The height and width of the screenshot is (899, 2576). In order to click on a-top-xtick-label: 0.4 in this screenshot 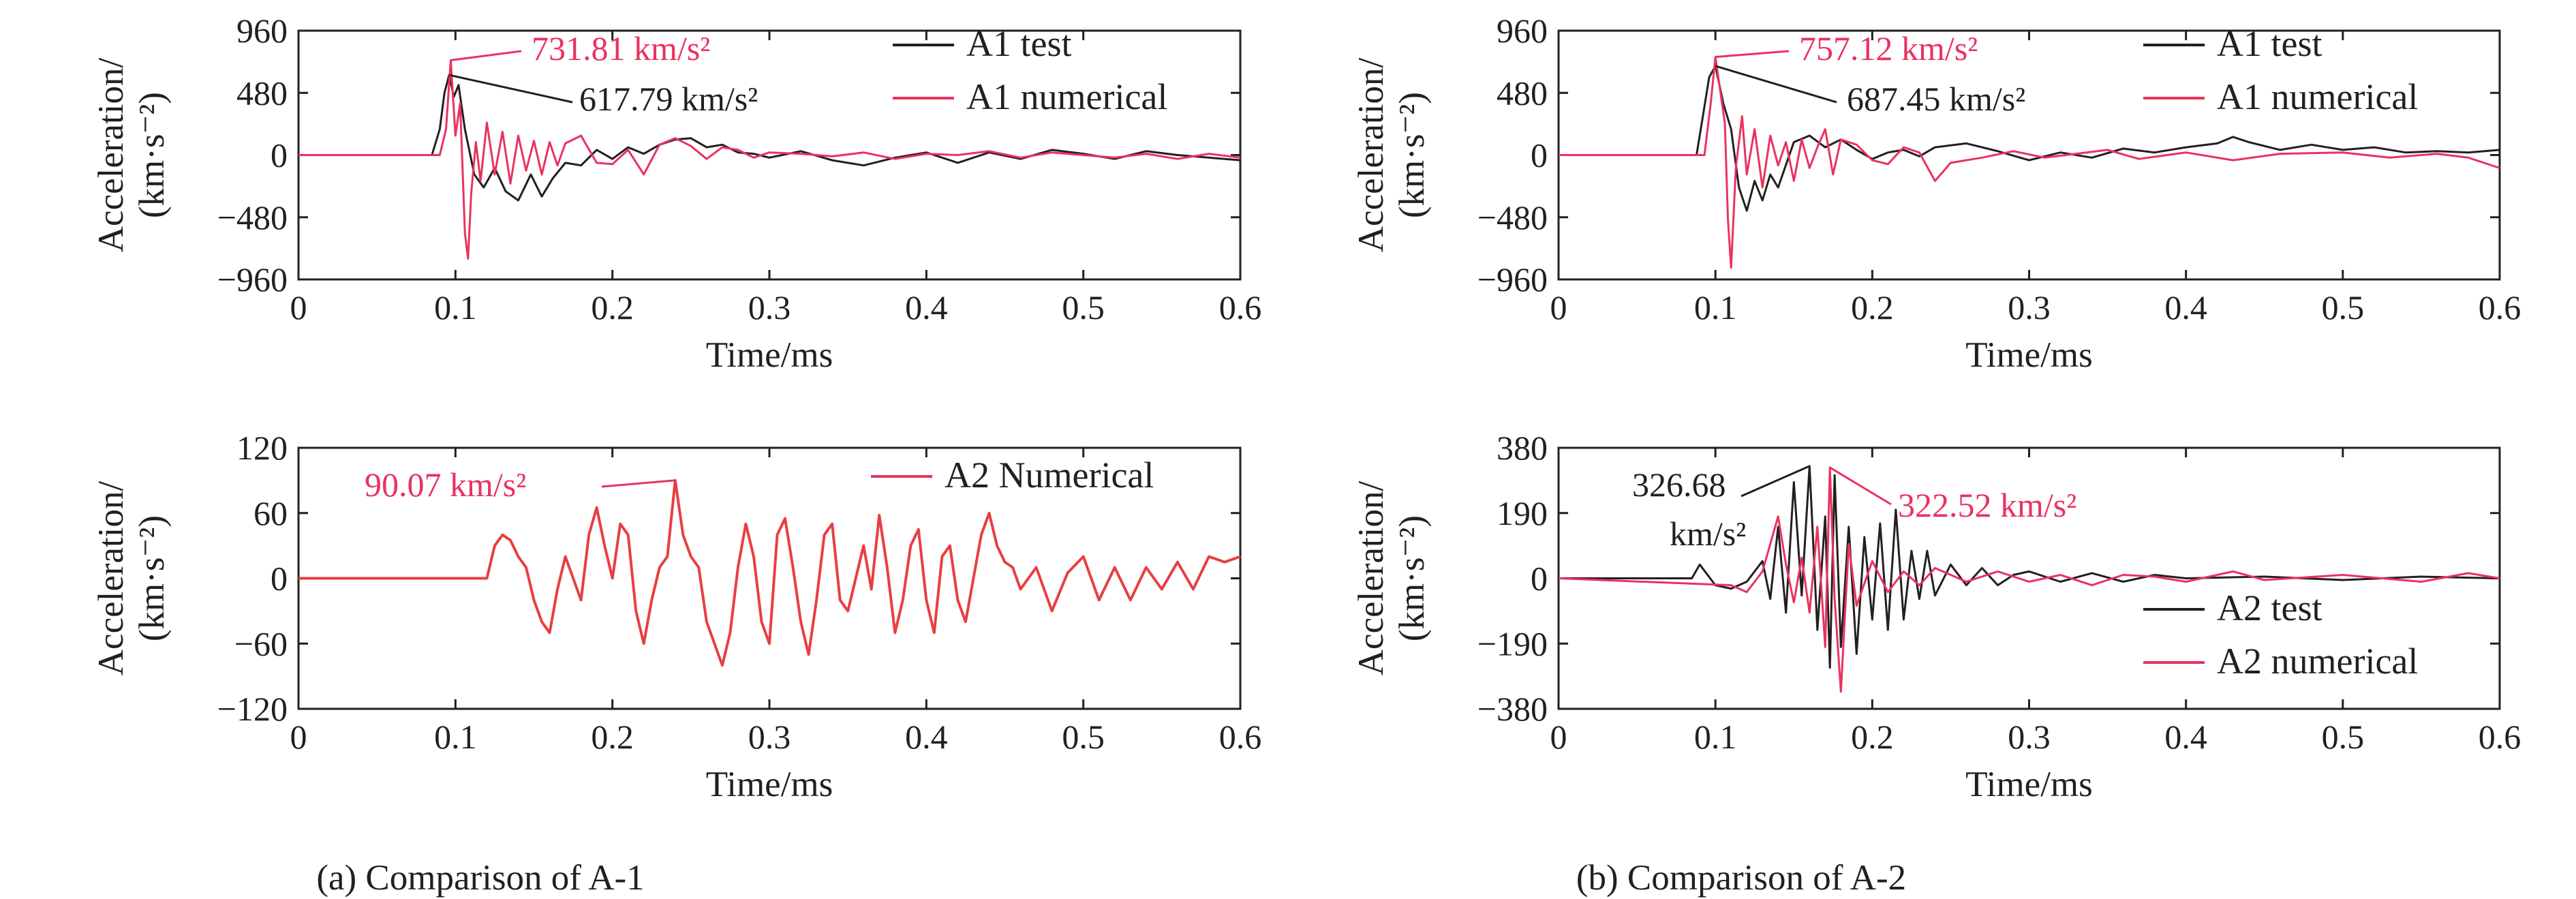, I will do `click(927, 307)`.